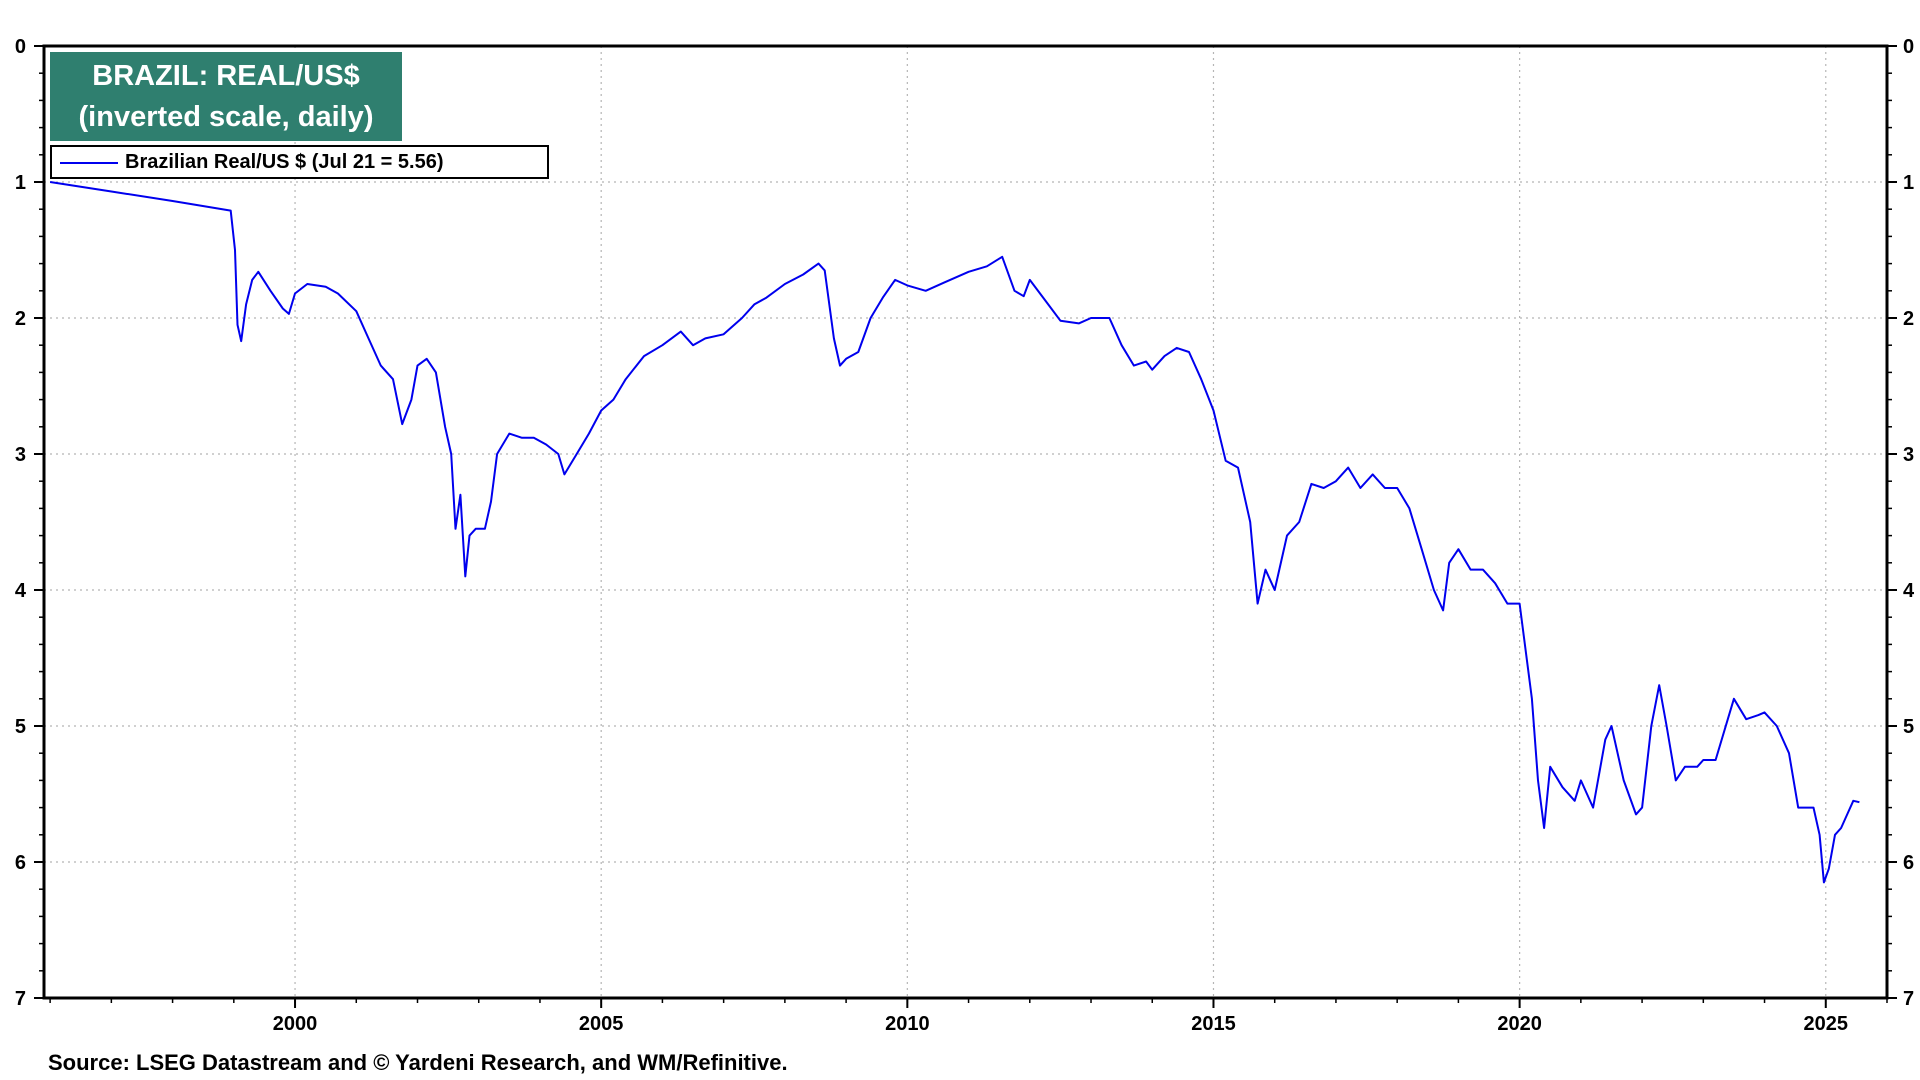 Image resolution: width=1920 pixels, height=1080 pixels. What do you see at coordinates (1909, 591) in the screenshot?
I see `y-tick-label-right: 4` at bounding box center [1909, 591].